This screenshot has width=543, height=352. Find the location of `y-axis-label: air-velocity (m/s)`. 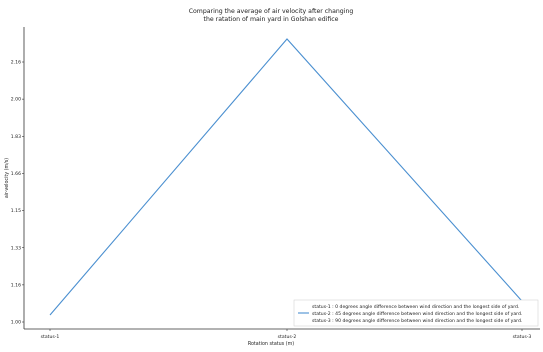

y-axis-label: air-velocity (m/s) is located at coordinates (7, 178).